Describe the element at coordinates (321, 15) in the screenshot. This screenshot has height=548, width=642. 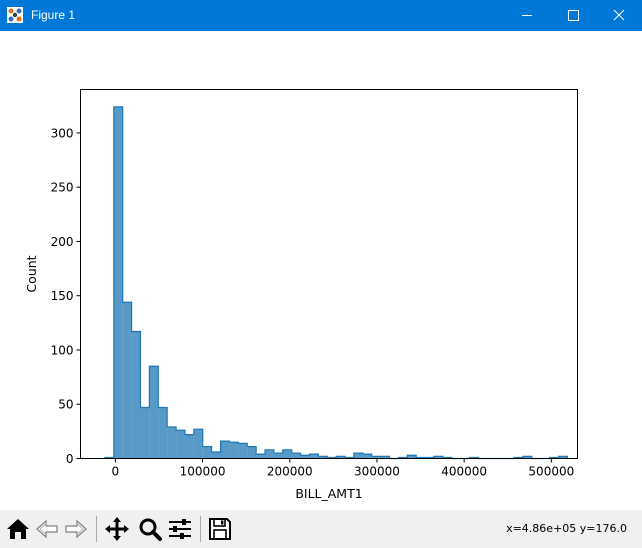
I see `window-titlebar: Figure 1` at that location.